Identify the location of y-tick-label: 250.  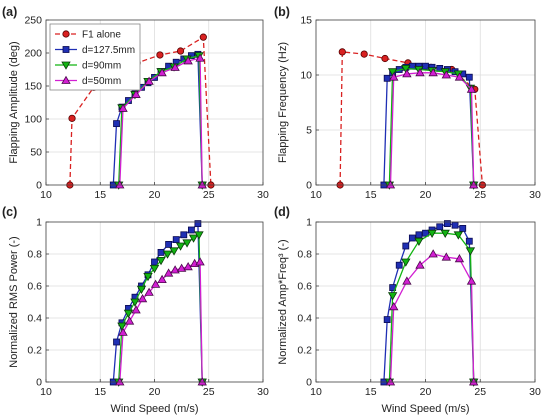
(33, 21).